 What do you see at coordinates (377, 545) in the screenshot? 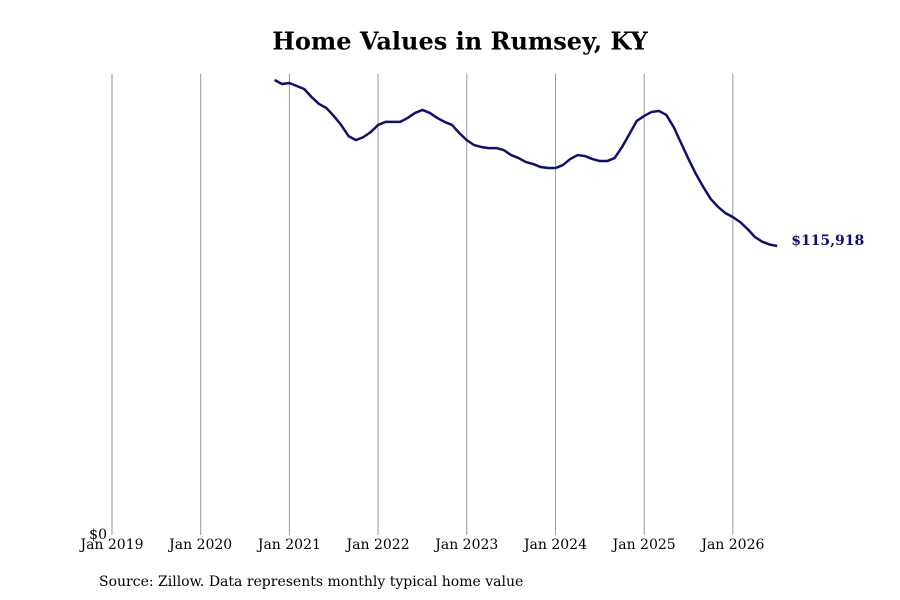
I see `x-tick-label: Jan 2022` at bounding box center [377, 545].